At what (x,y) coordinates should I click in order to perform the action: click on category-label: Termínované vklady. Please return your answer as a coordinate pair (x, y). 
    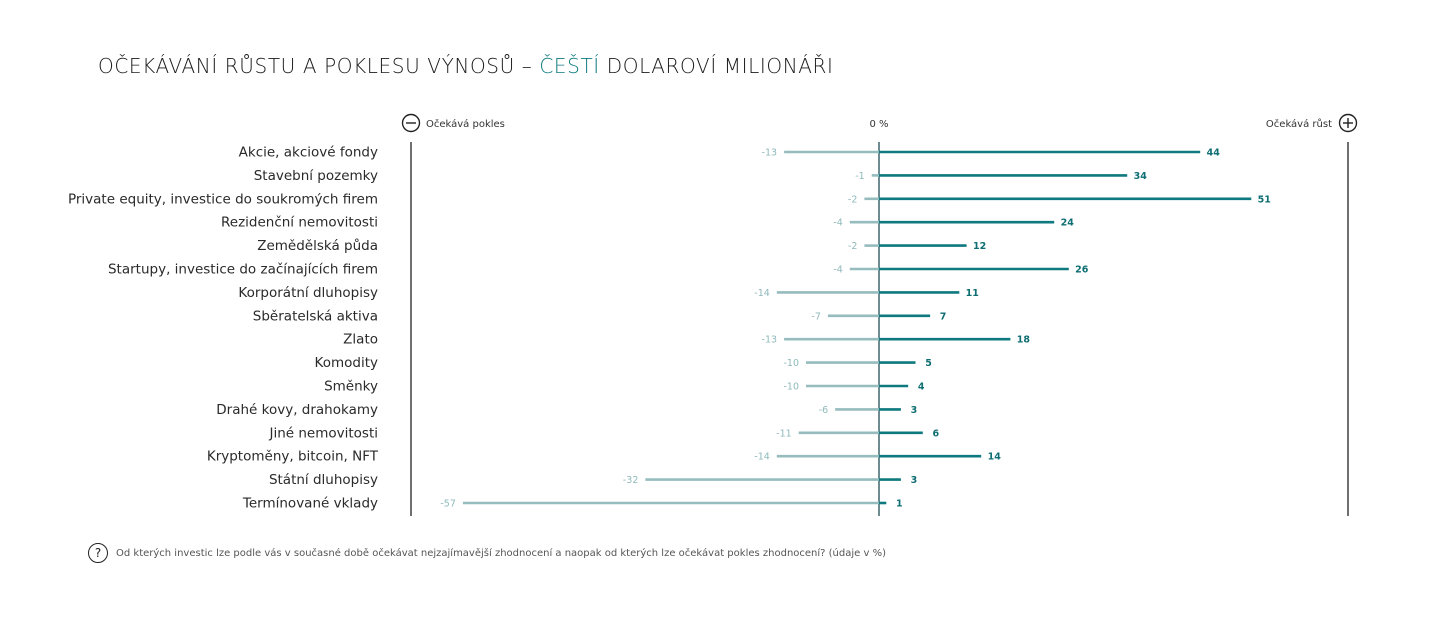
    Looking at the image, I should click on (310, 504).